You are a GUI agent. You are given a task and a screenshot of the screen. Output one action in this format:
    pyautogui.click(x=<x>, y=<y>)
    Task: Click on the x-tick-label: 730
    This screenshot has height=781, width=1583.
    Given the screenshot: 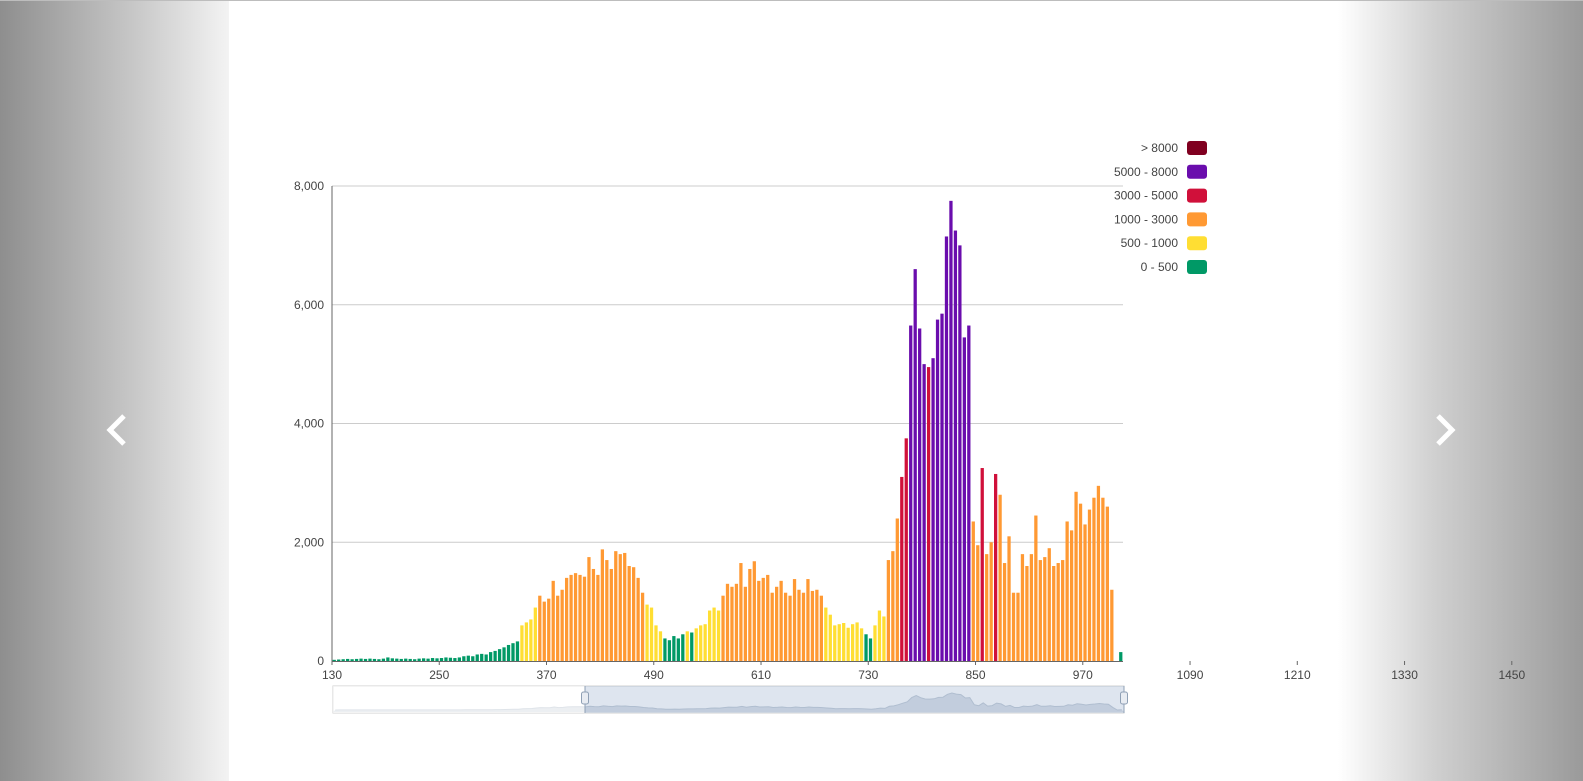 What is the action you would take?
    pyautogui.click(x=868, y=675)
    